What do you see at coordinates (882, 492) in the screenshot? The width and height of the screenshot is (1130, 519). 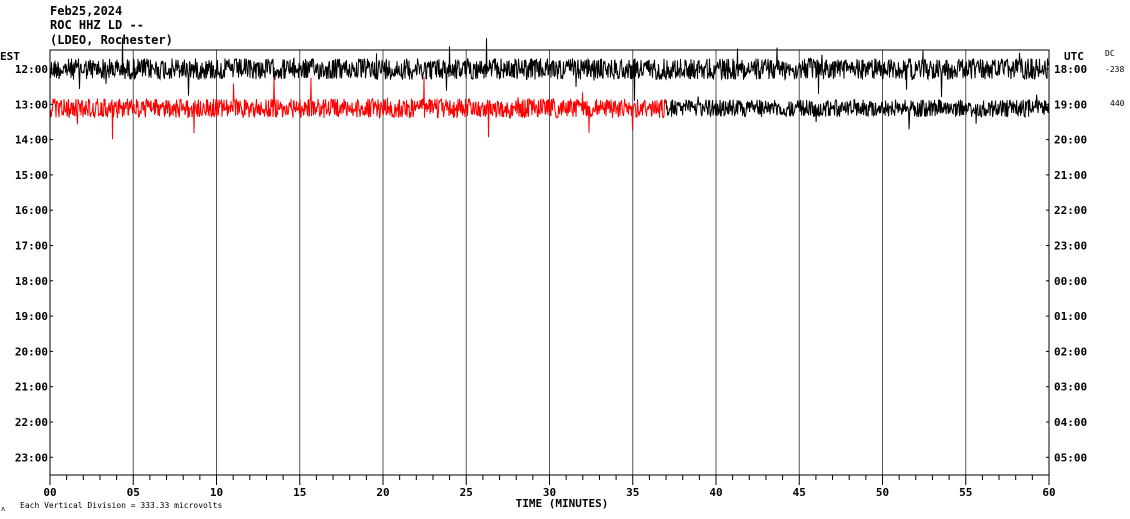 I see `x-tick-label: 50` at bounding box center [882, 492].